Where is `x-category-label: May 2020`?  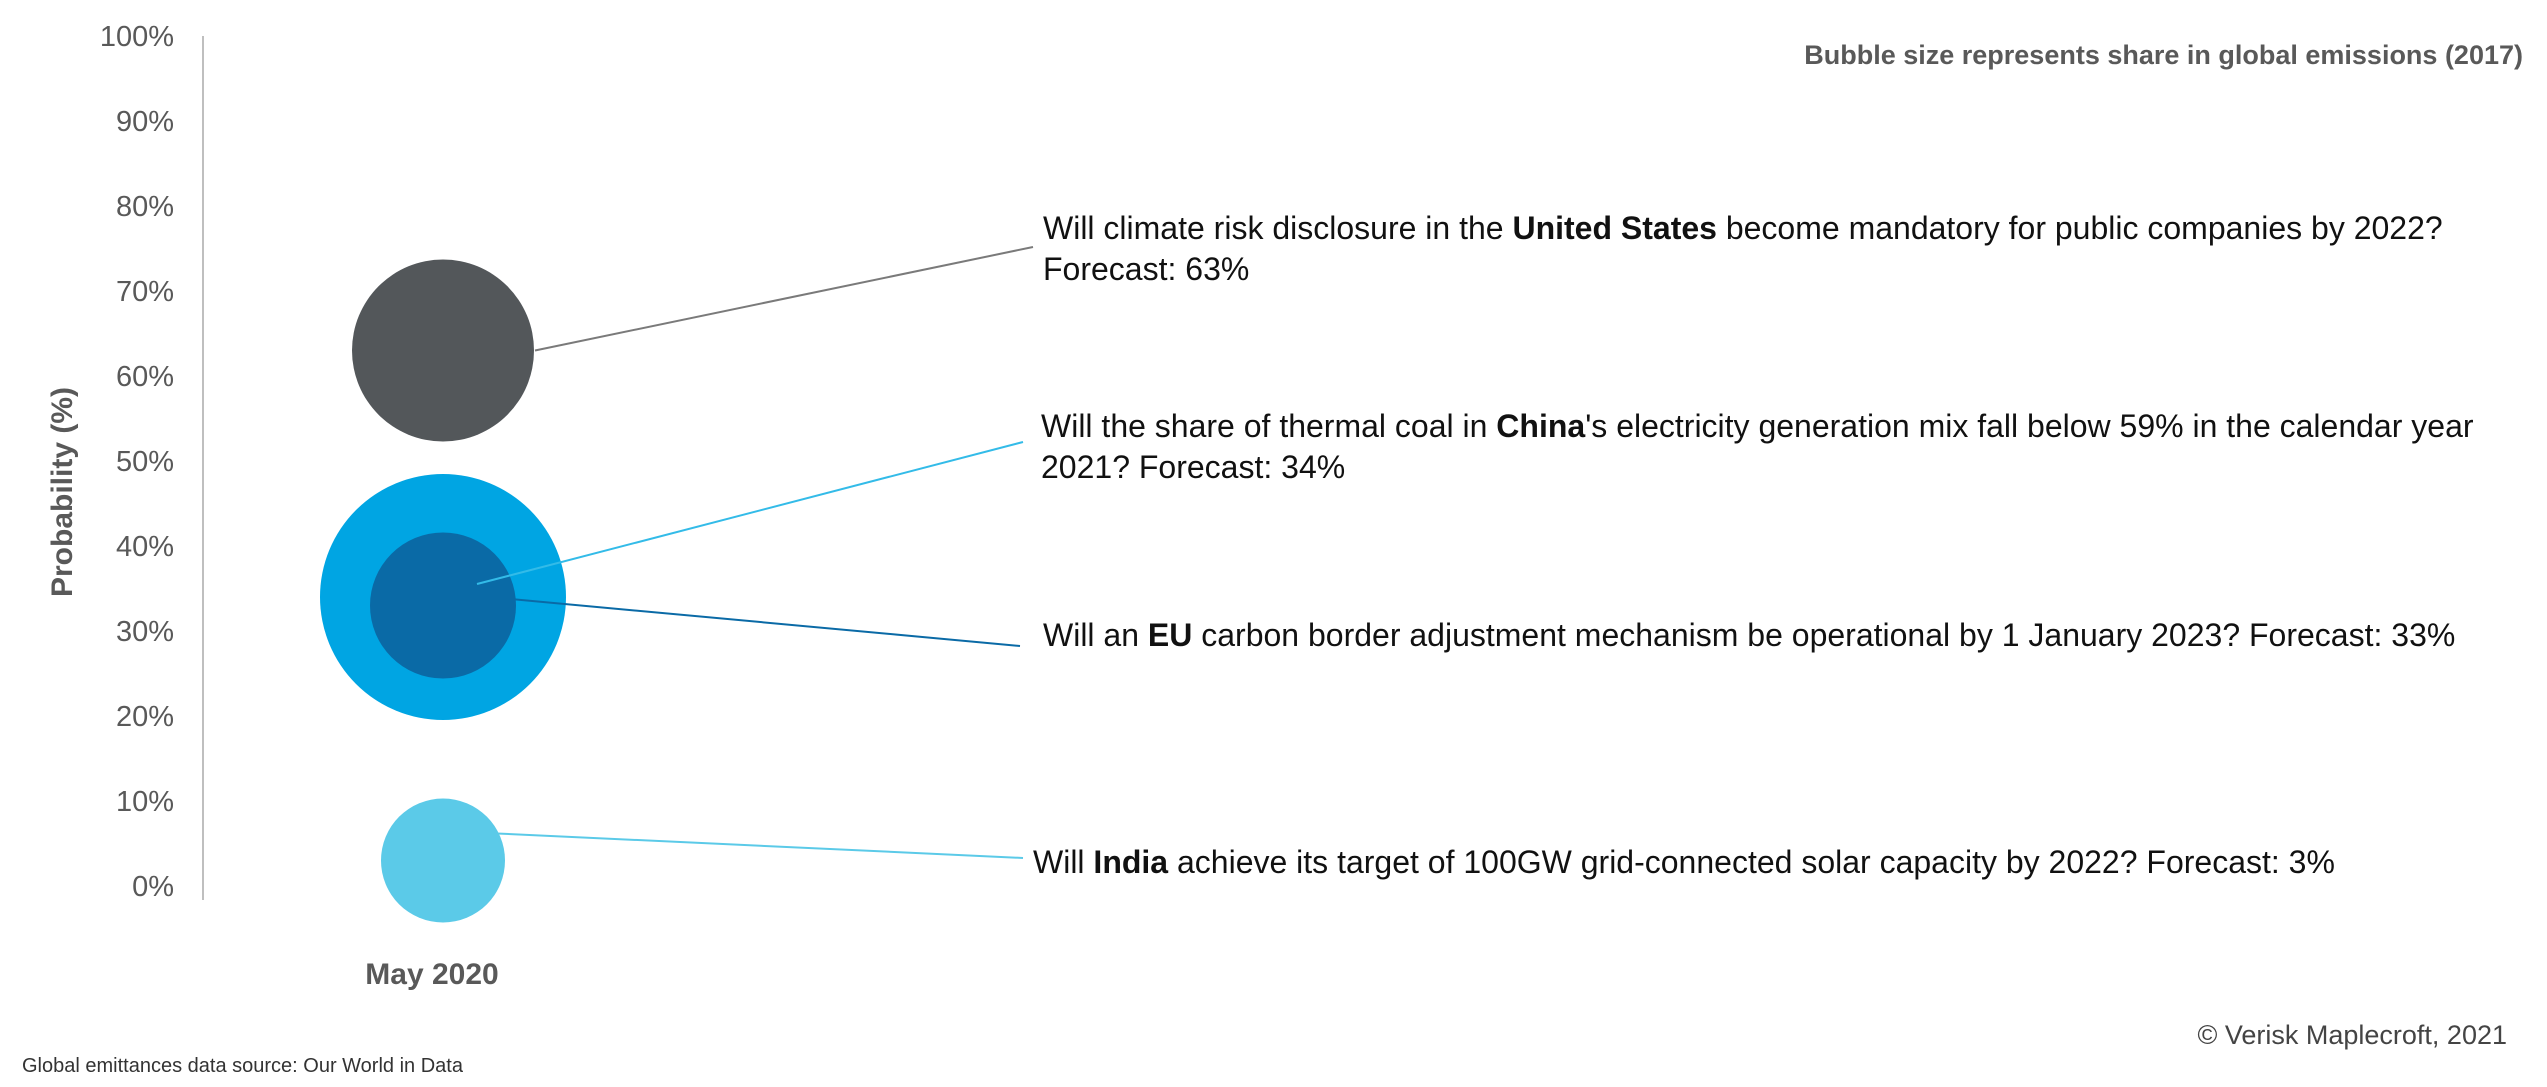
x-category-label: May 2020 is located at coordinates (431, 974).